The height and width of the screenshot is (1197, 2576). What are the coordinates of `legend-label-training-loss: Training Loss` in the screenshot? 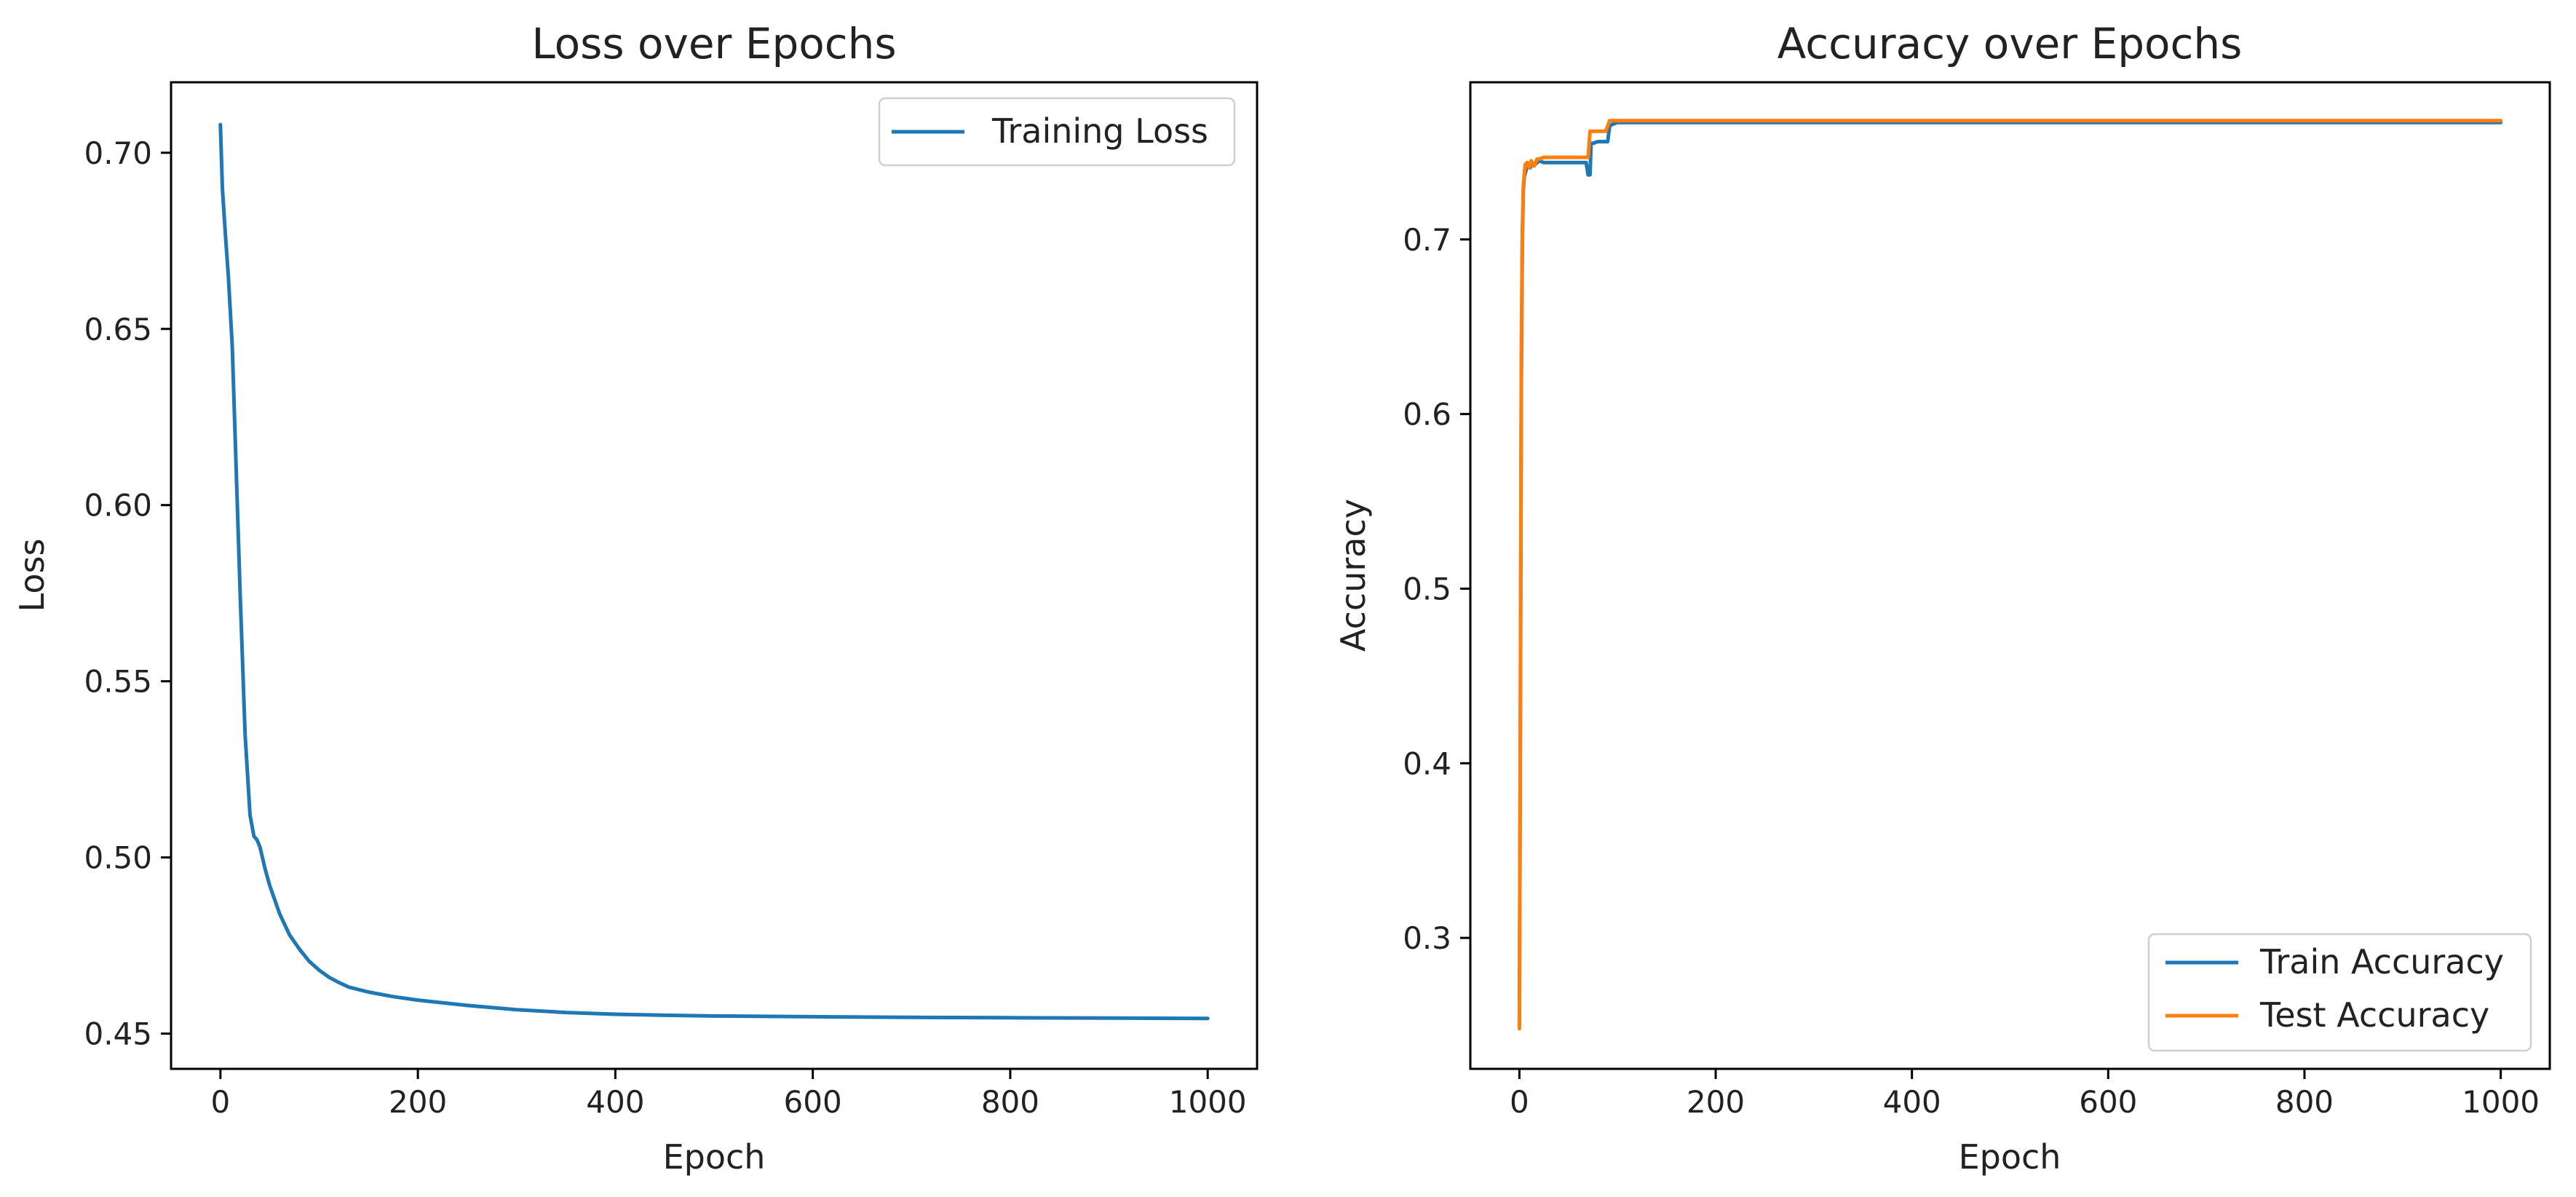 It's located at (1099, 131).